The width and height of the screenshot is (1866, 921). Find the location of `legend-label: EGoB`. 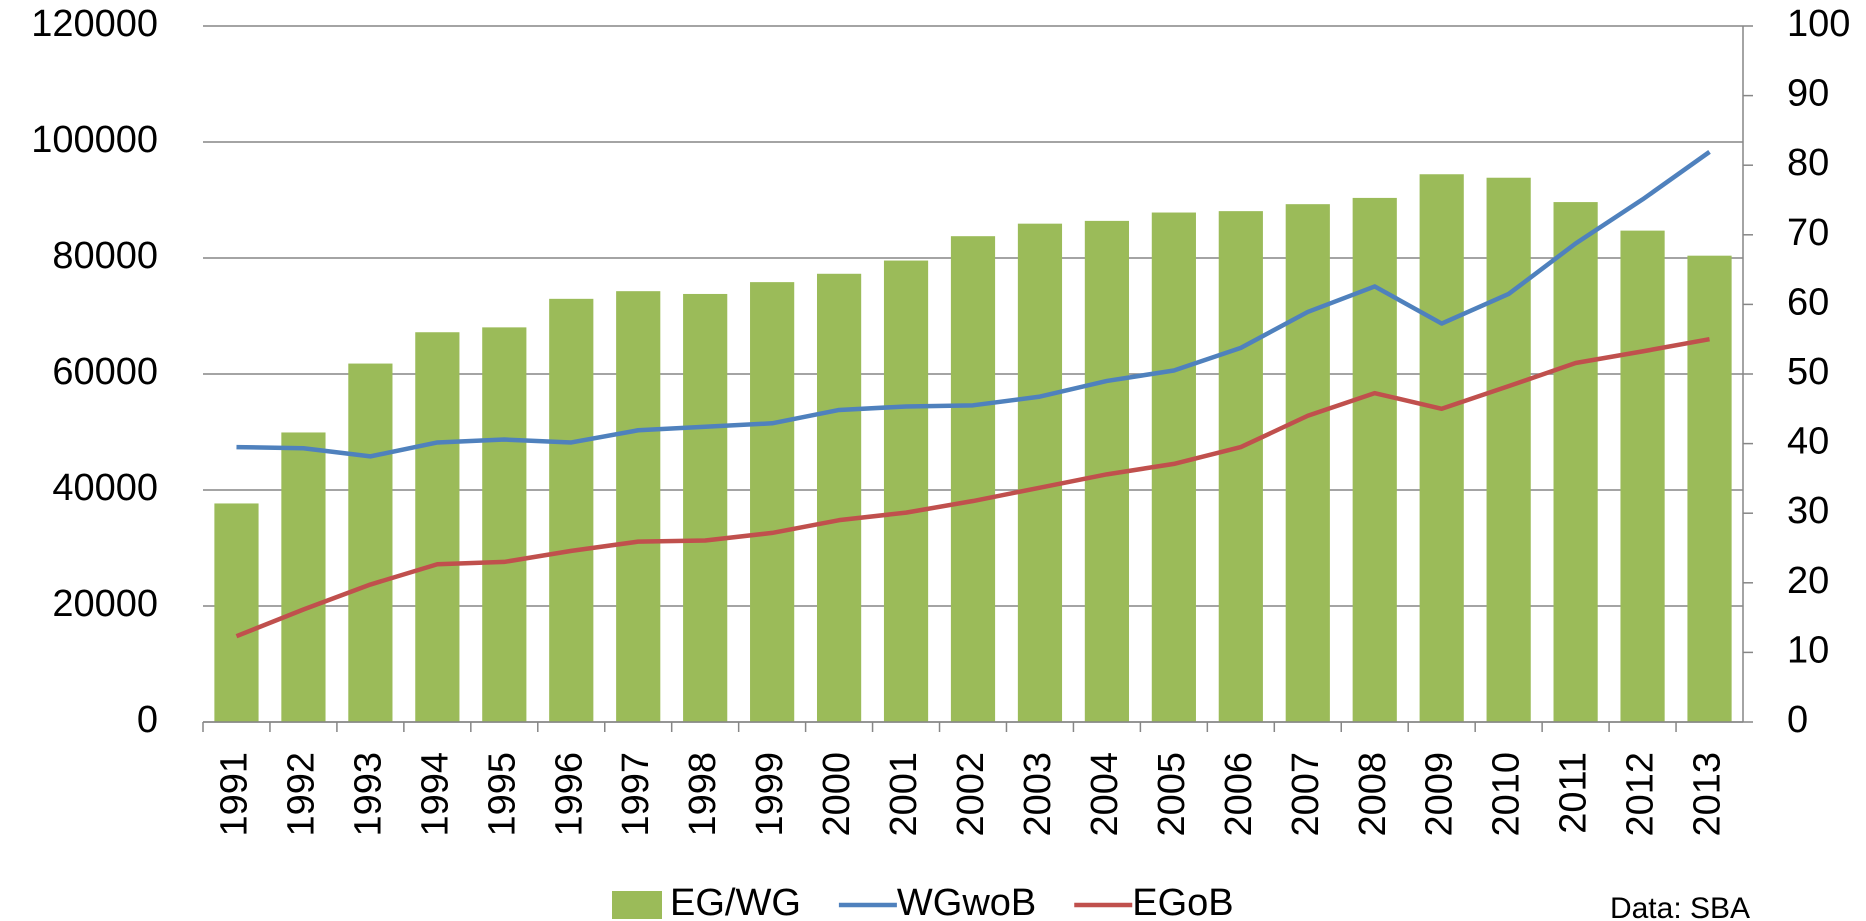

legend-label: EGoB is located at coordinates (1182, 901).